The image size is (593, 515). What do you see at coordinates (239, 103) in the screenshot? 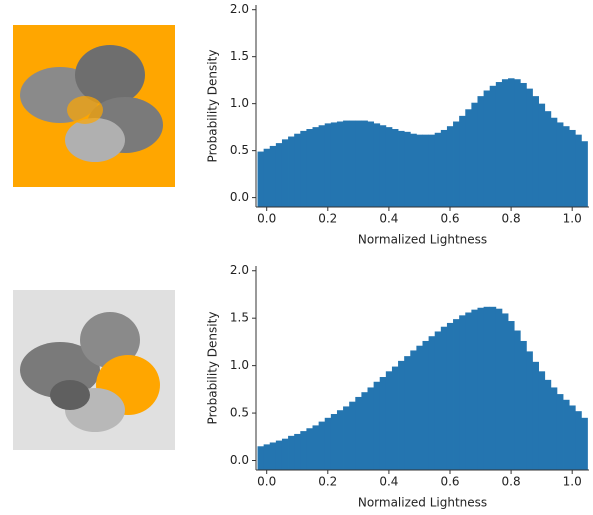
I see `y-tick-label: 1.0` at bounding box center [239, 103].